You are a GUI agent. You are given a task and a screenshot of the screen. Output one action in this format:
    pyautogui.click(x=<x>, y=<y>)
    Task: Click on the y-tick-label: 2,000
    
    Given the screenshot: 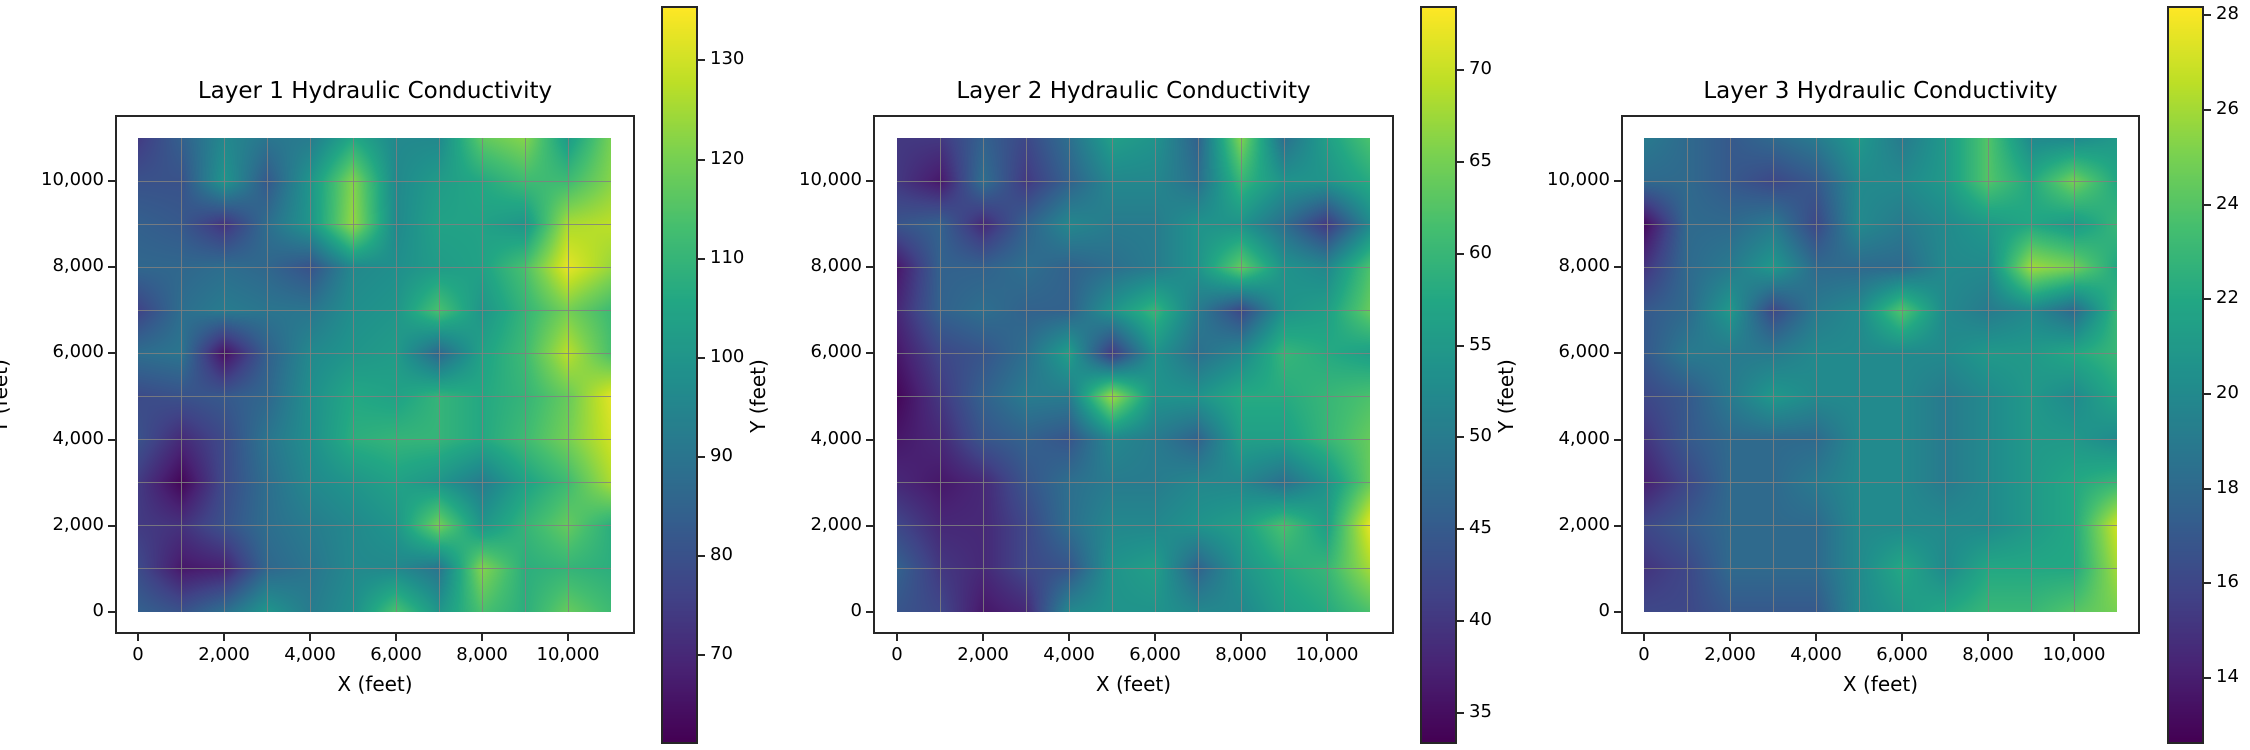 What is the action you would take?
    pyautogui.click(x=836, y=524)
    